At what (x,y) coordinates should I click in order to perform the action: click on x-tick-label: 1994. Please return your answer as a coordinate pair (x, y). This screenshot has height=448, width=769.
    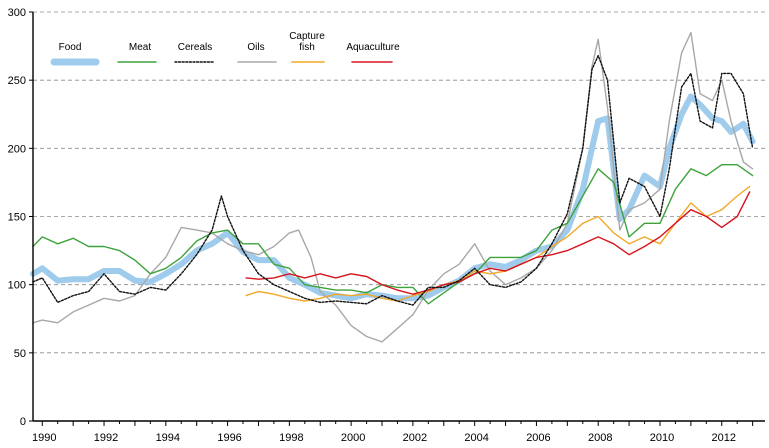
    Looking at the image, I should click on (168, 438).